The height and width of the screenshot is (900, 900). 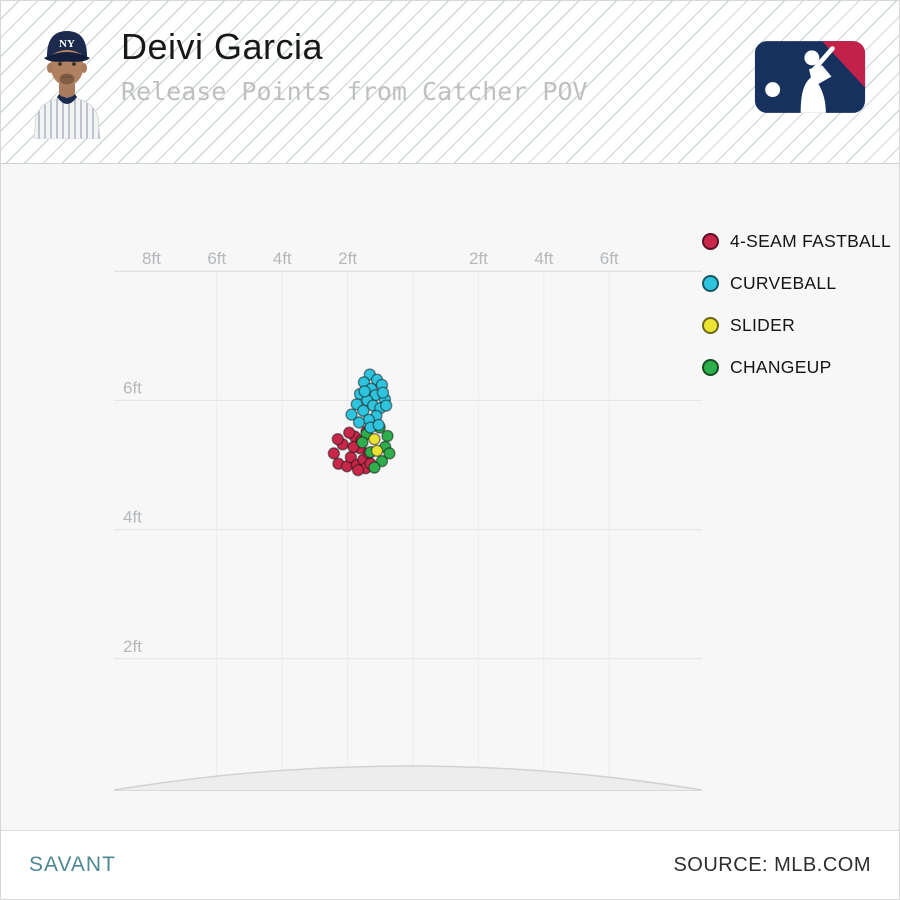 I want to click on pitch-legend: 4-SEAM FASTBALL CURVEBALL SLIDER CHANGEUP, so click(x=796, y=315).